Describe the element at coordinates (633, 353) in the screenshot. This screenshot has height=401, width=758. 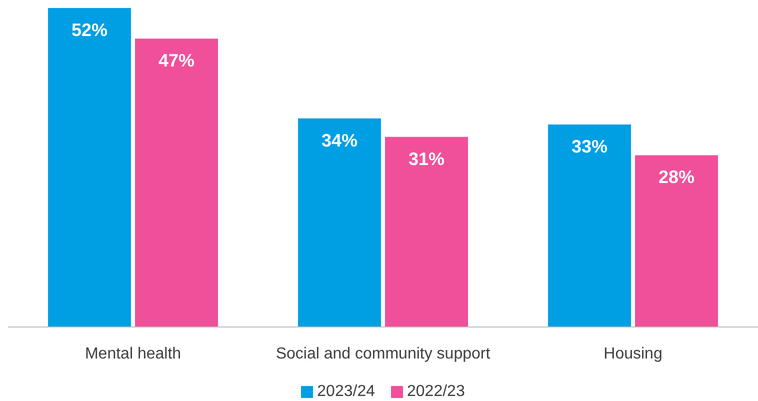
I see `x-tick-label: Housing` at that location.